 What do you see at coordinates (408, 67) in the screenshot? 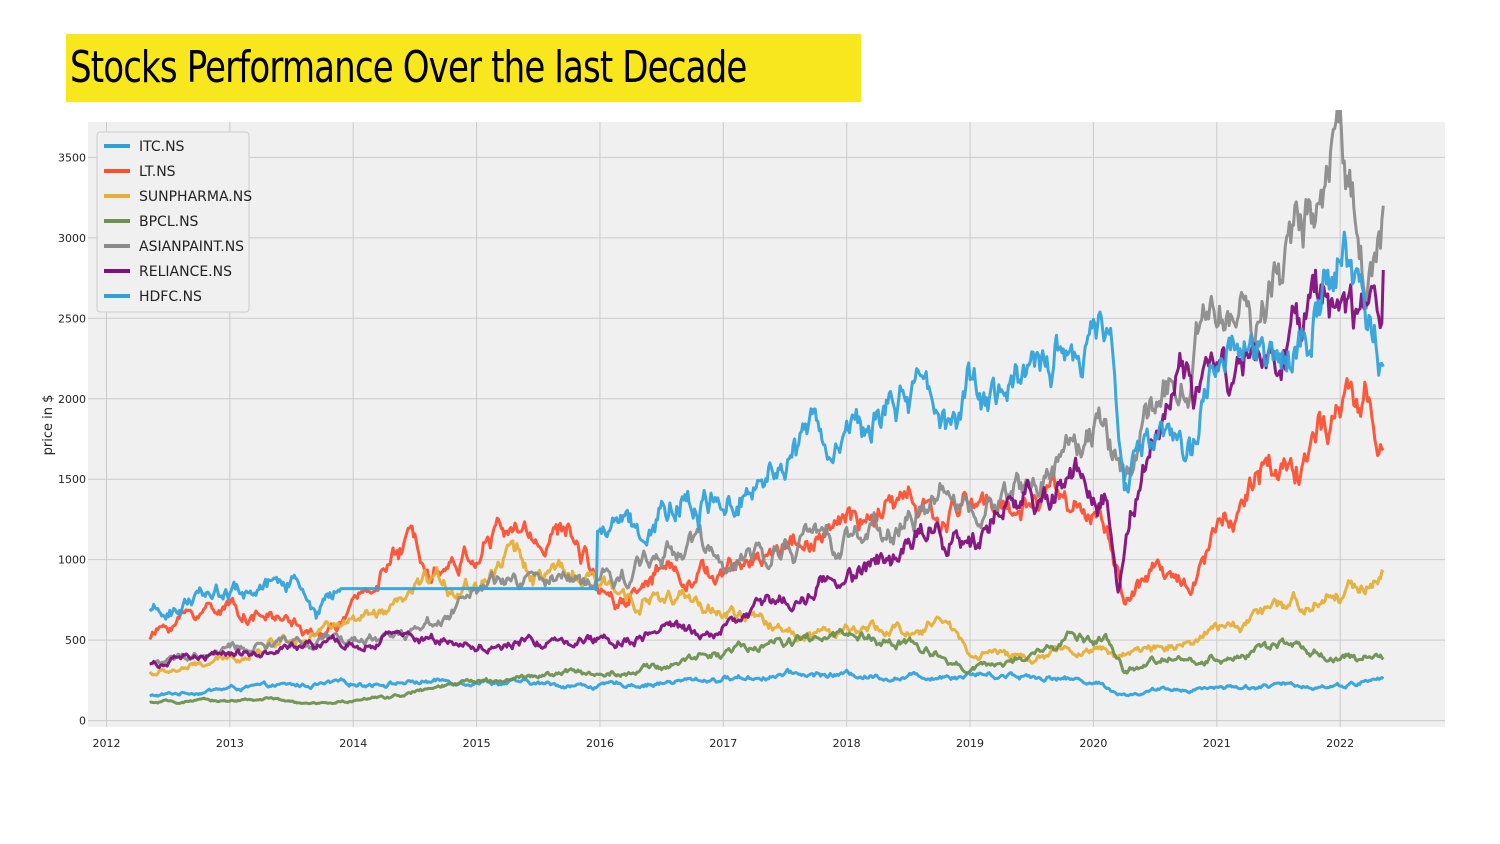
I see `slide-title-text: Stocks Performance Over the last Decade` at bounding box center [408, 67].